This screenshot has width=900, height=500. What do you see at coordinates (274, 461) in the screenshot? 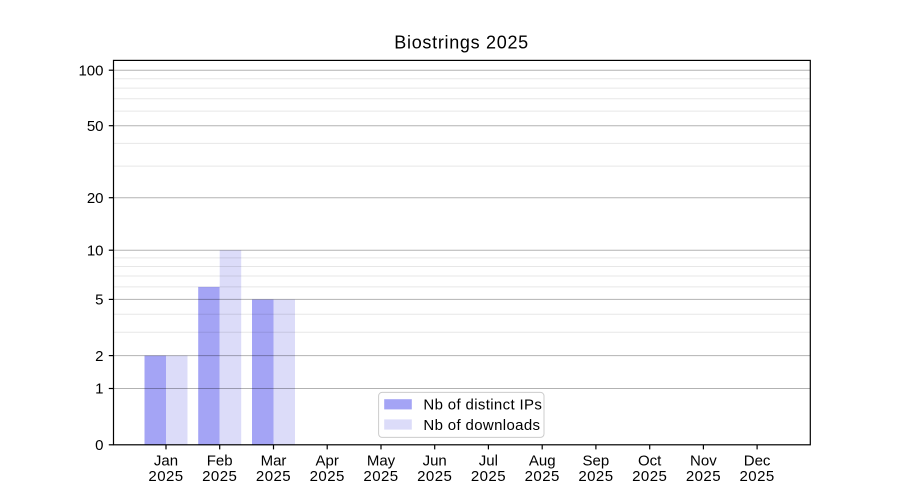
I see `svg-text: Mar` at bounding box center [274, 461].